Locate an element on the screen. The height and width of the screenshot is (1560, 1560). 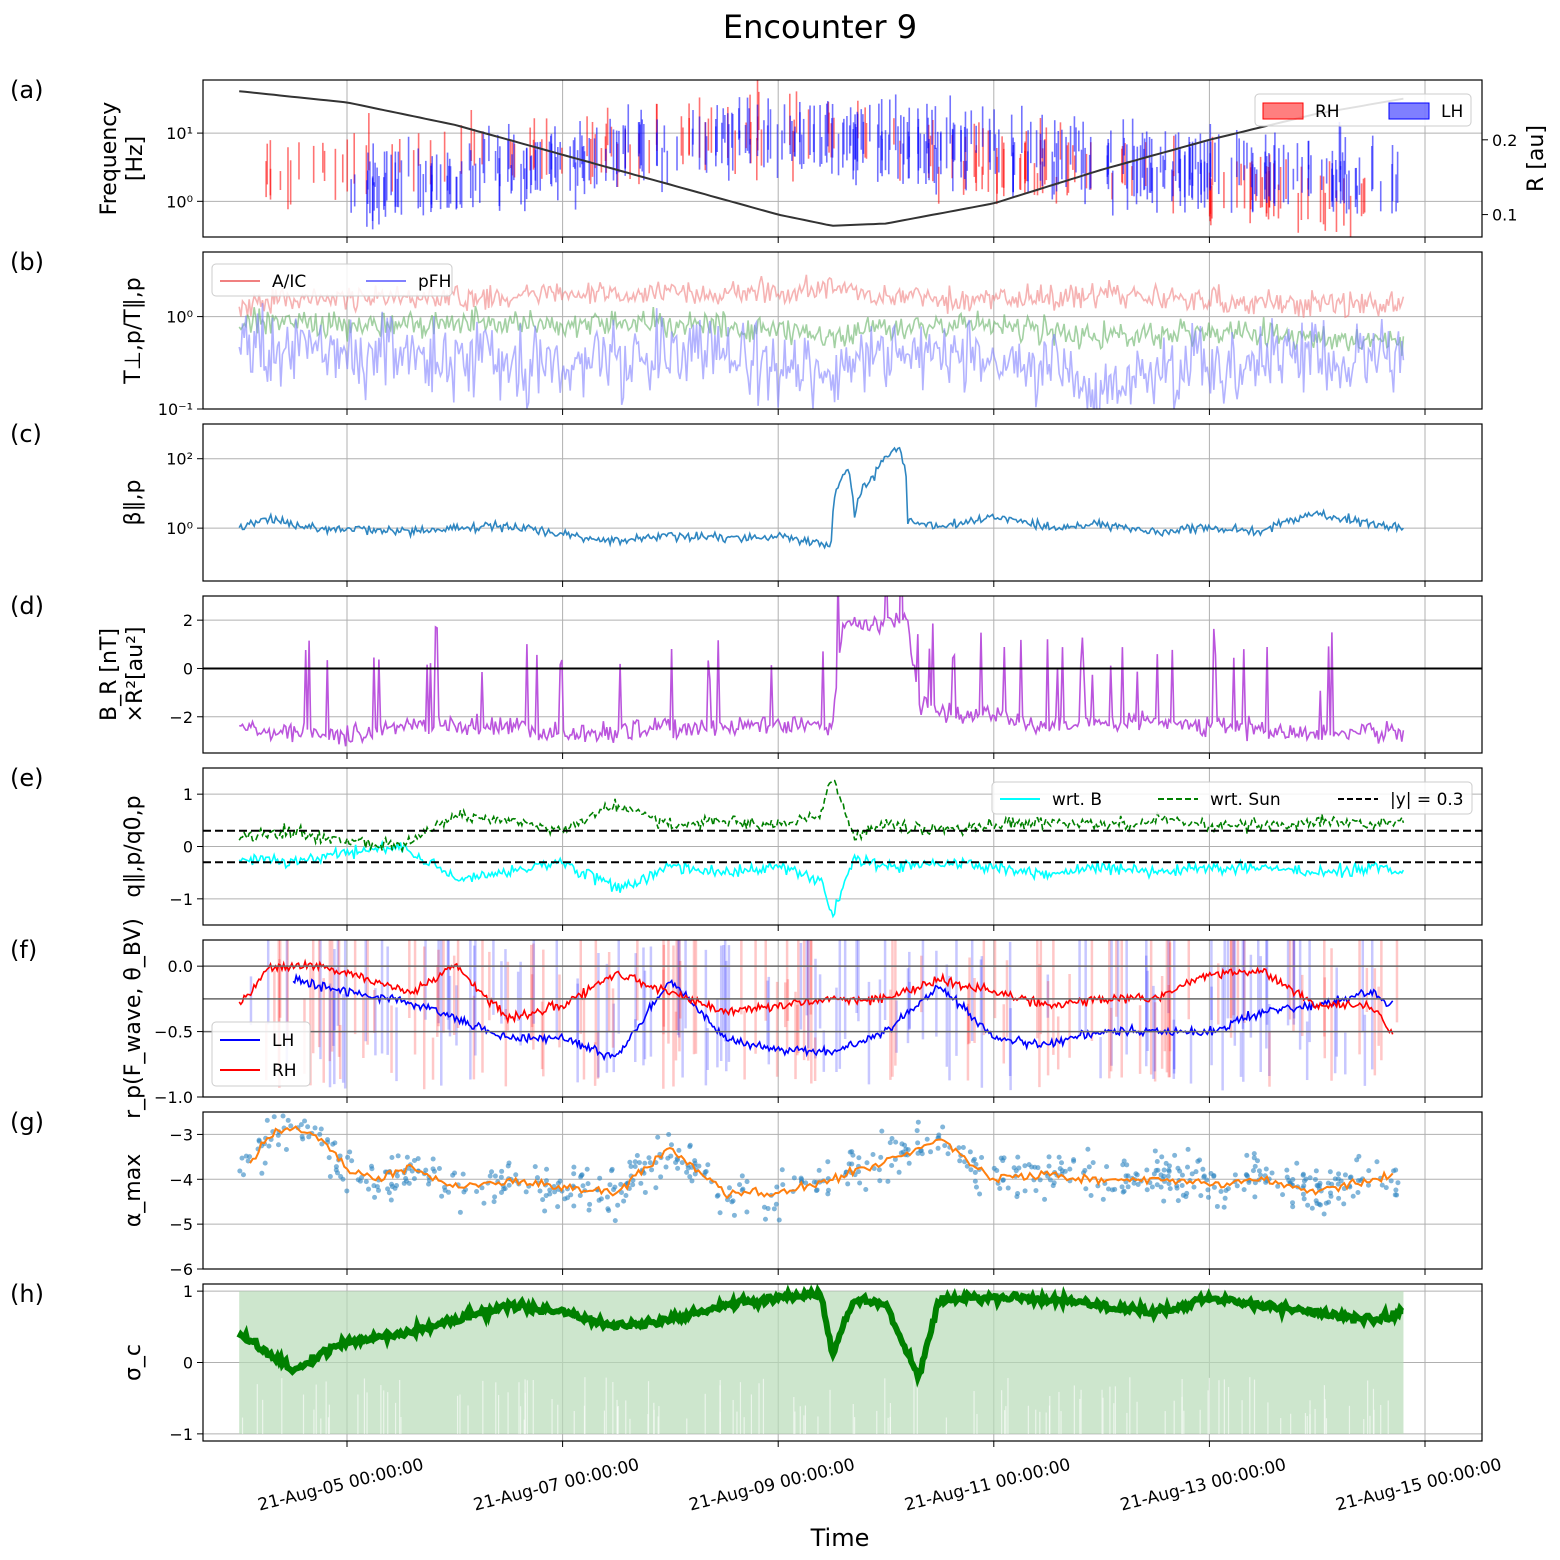
x-ticks is located at coordinates (886, 1100).